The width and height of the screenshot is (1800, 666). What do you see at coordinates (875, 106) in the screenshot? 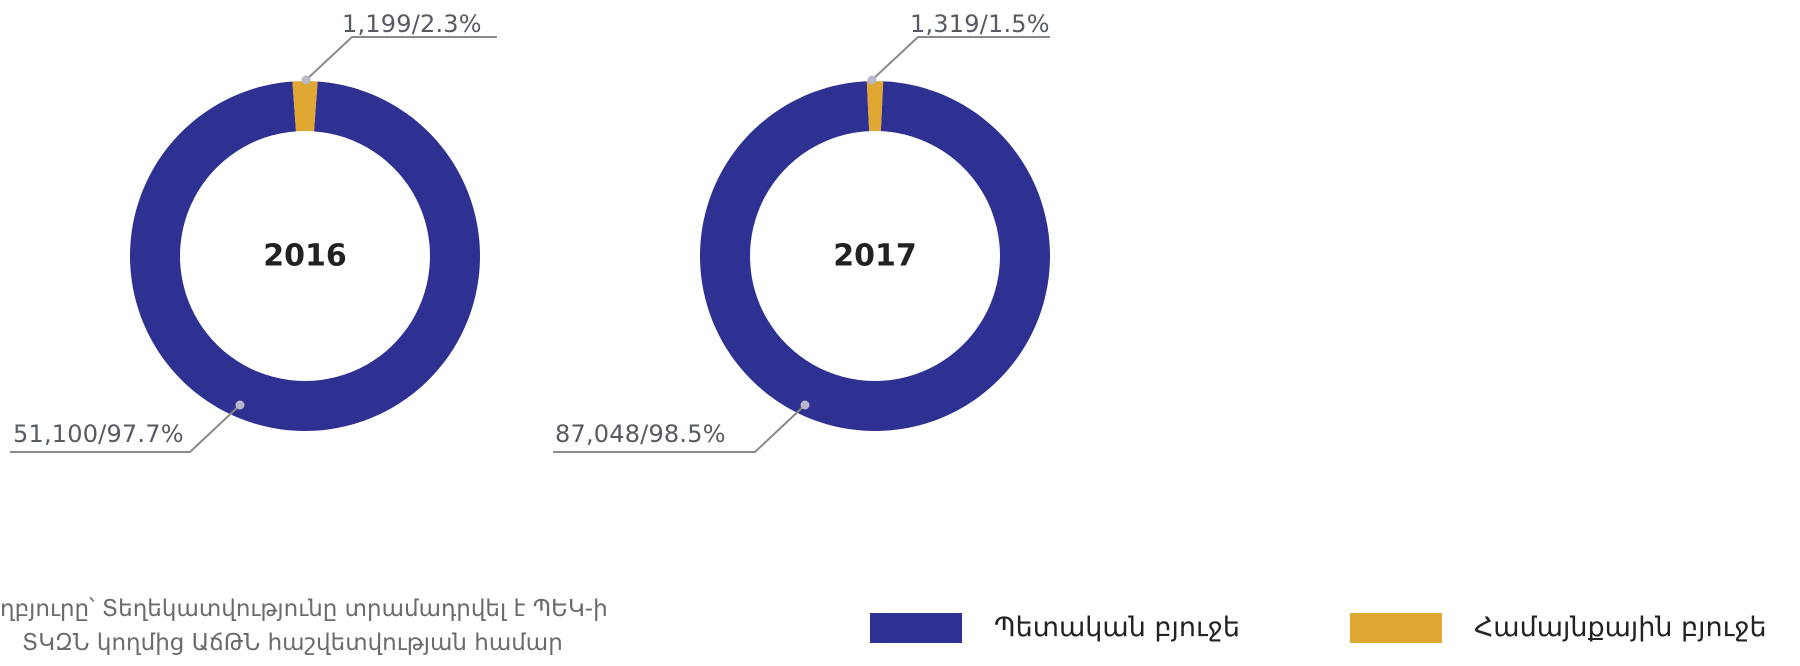
I see `slice-2017-community-budget` at bounding box center [875, 106].